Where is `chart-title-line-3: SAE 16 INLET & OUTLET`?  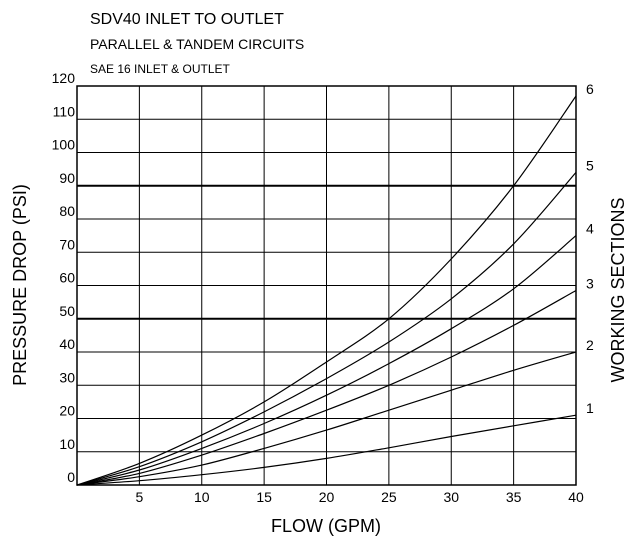
chart-title-line-3: SAE 16 INLET & OUTLET is located at coordinates (160, 69).